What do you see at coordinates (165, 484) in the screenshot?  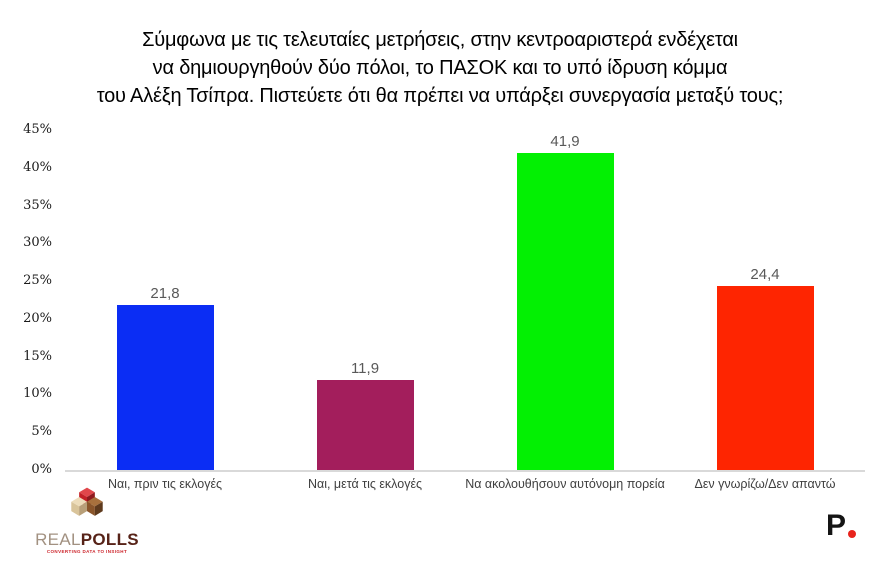 I see `x-category-label: Ναι, πριν τις εκλογές` at bounding box center [165, 484].